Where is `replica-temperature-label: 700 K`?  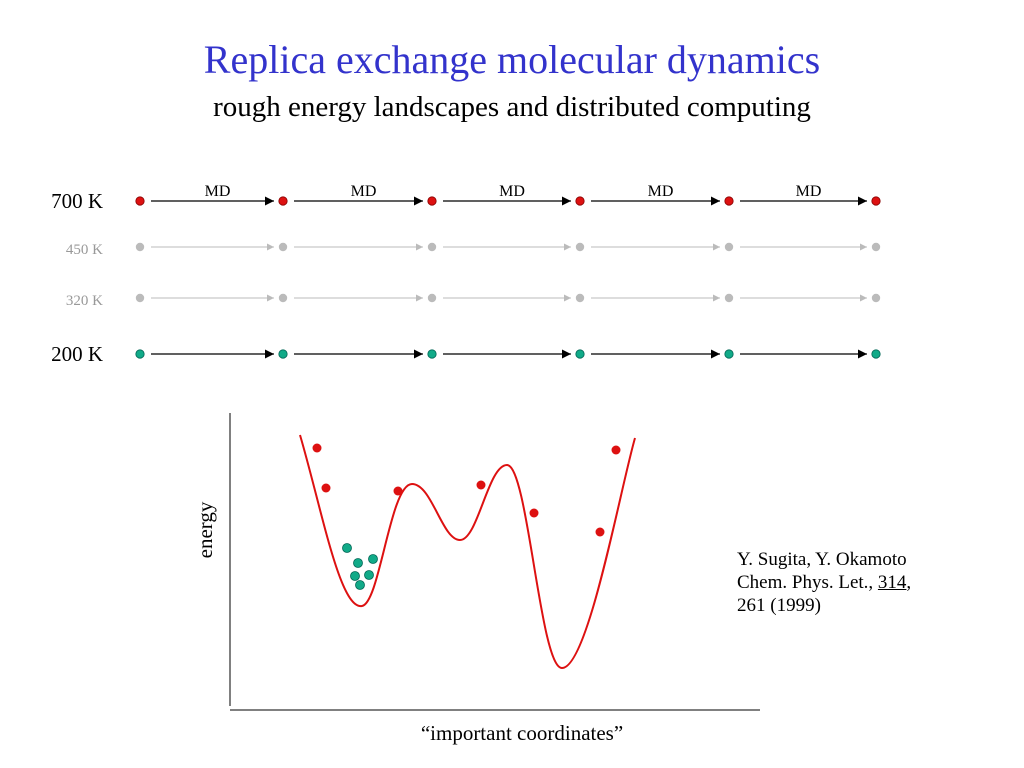 replica-temperature-label: 700 K is located at coordinates (77, 201).